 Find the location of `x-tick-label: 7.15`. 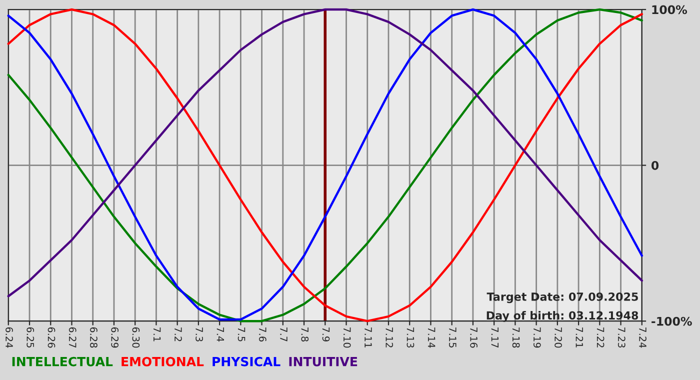

x-tick-label: 7.15 is located at coordinates (452, 337).